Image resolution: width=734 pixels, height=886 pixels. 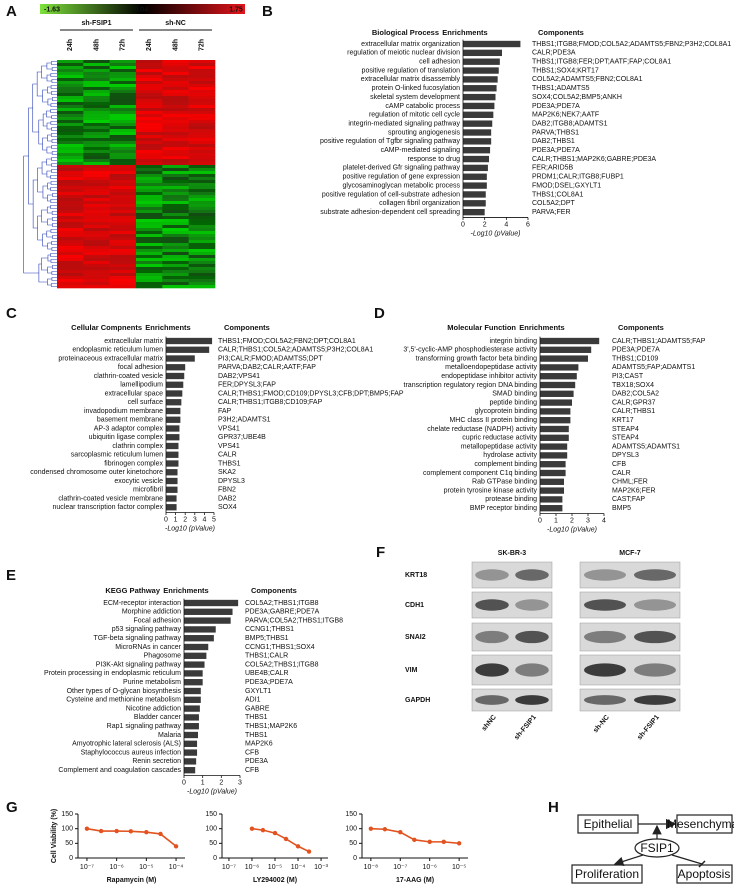 What do you see at coordinates (298, 867) in the screenshot?
I see `x-tick-label: 10⁻⁴` at bounding box center [298, 867].